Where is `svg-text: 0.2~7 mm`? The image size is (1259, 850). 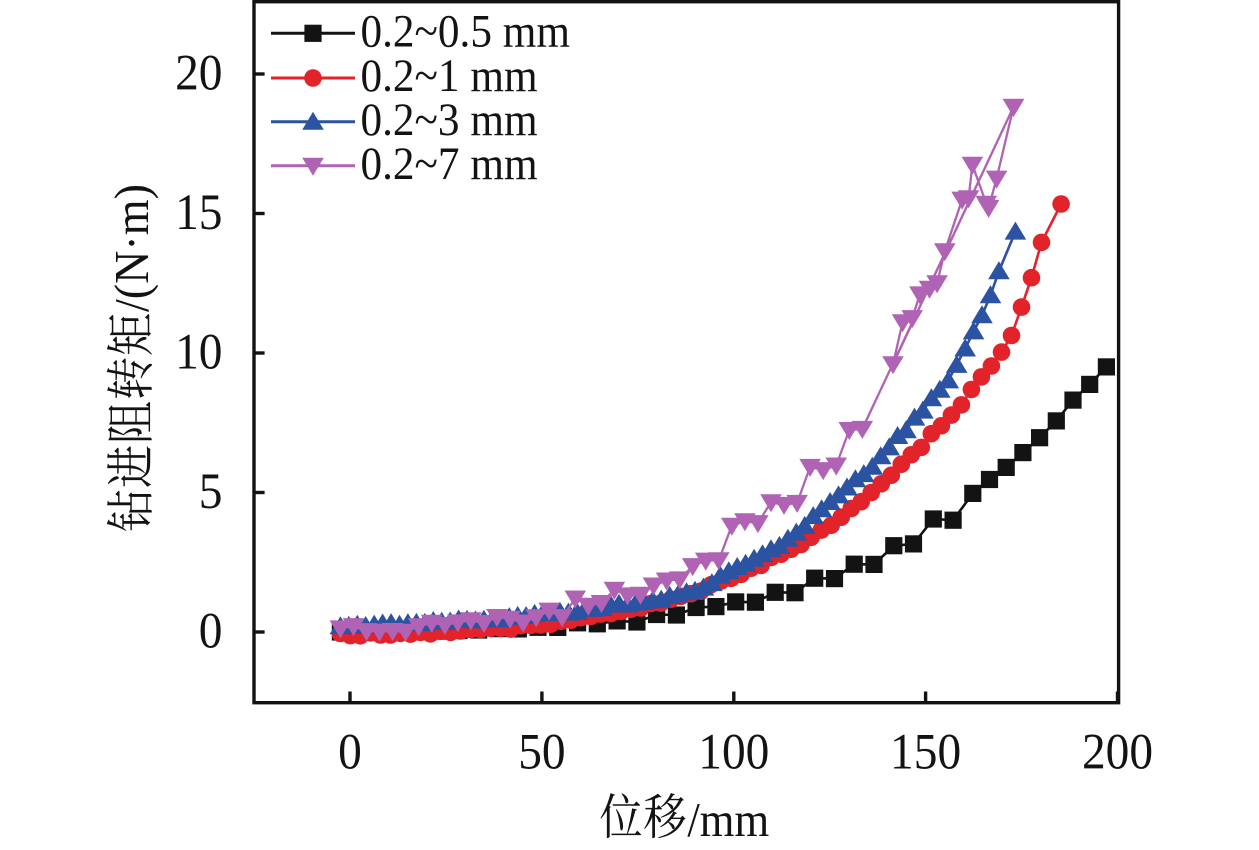 svg-text: 0.2~7 mm is located at coordinates (449, 163).